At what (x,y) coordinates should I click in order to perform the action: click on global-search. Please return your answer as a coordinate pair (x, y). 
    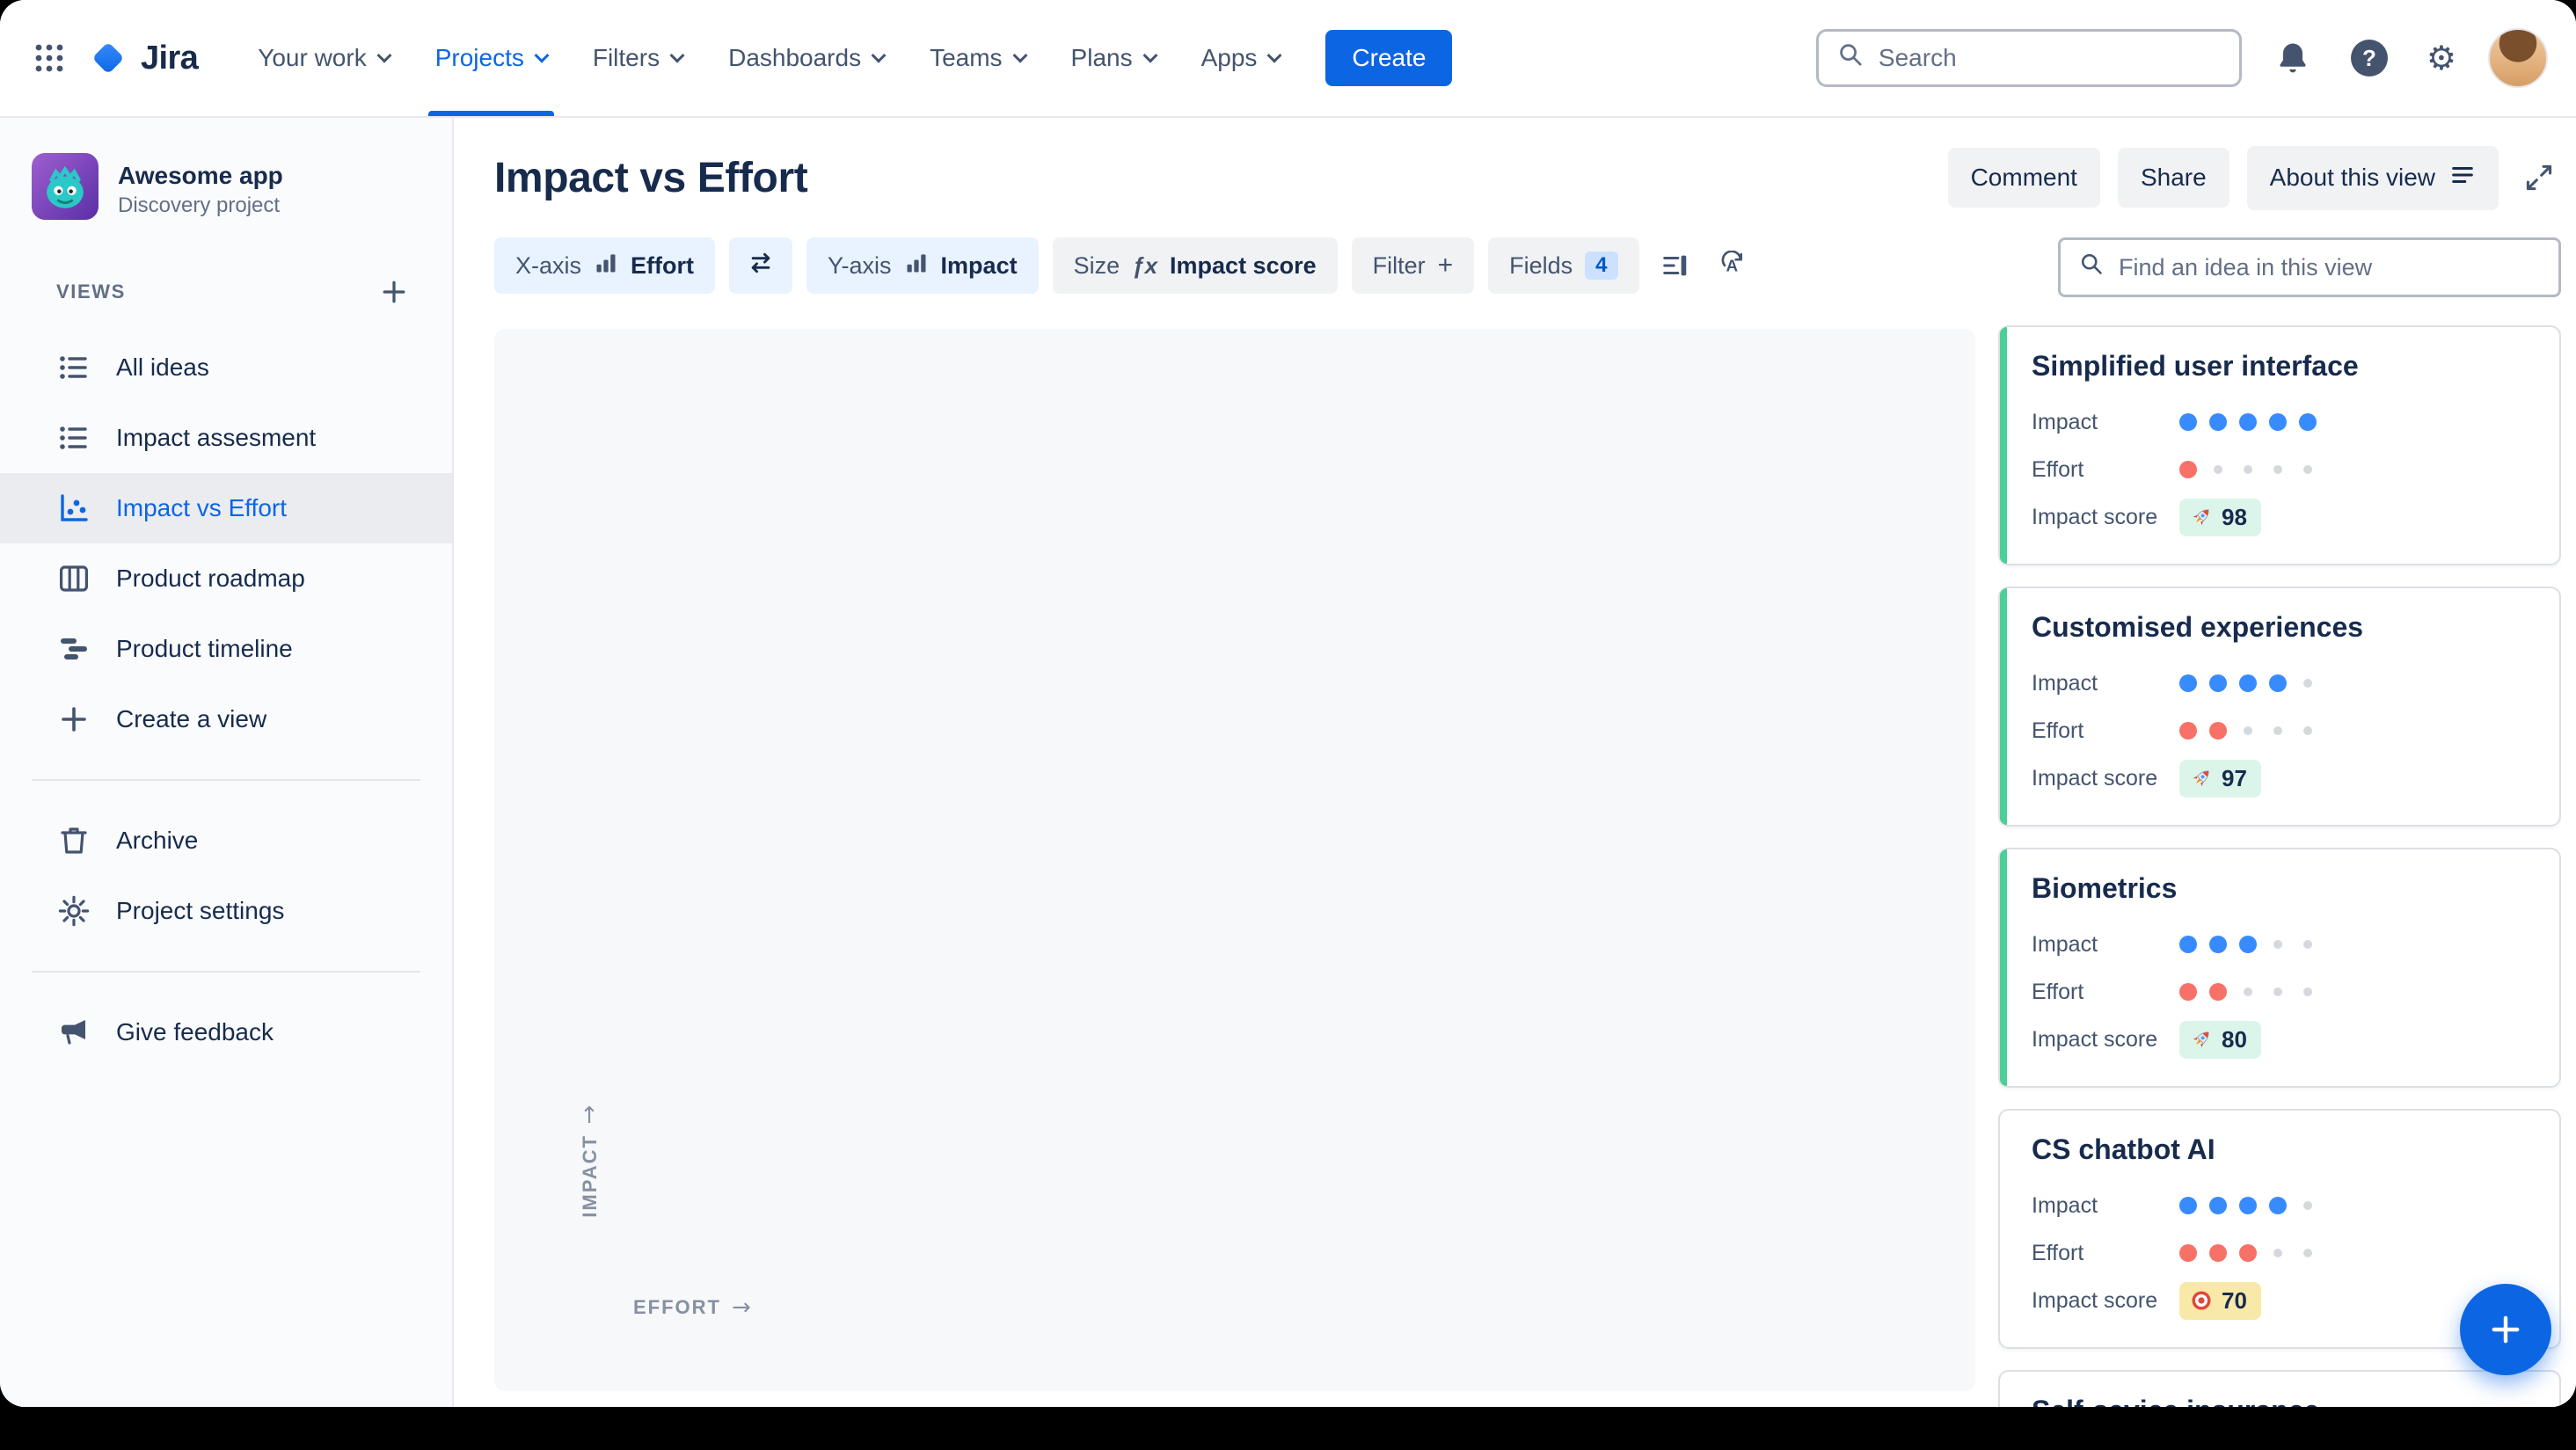
    Looking at the image, I should click on (2028, 58).